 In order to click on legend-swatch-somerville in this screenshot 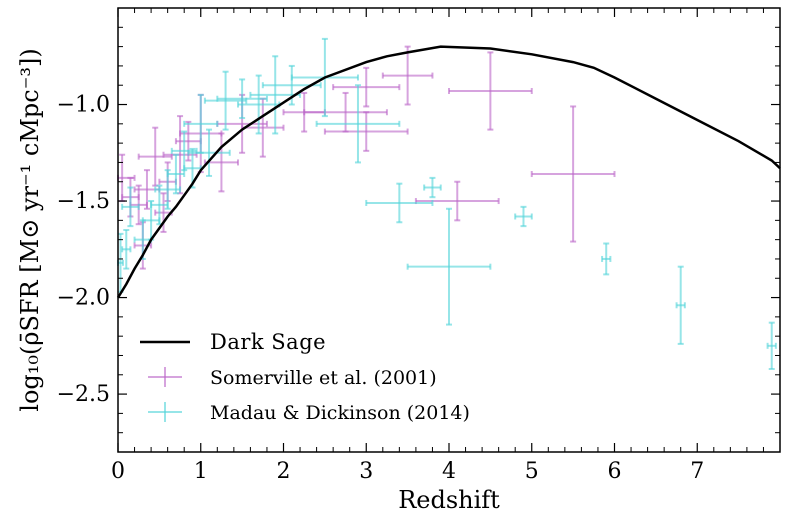, I will do `click(165, 377)`.